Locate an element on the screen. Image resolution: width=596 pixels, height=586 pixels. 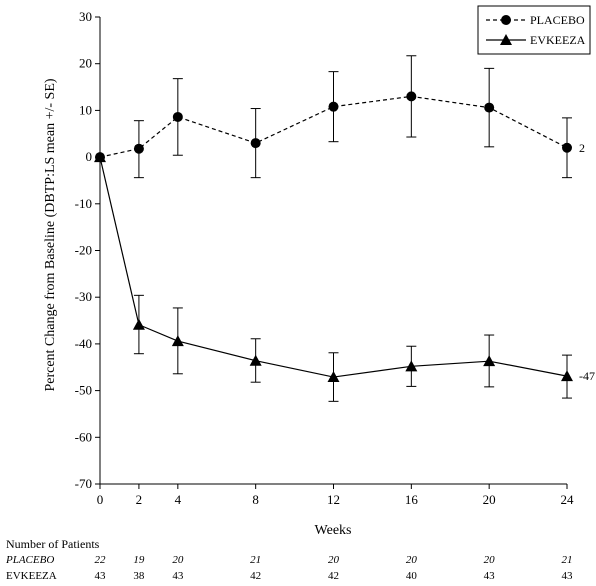
x-axis-title: Weeks is located at coordinates (333, 530).